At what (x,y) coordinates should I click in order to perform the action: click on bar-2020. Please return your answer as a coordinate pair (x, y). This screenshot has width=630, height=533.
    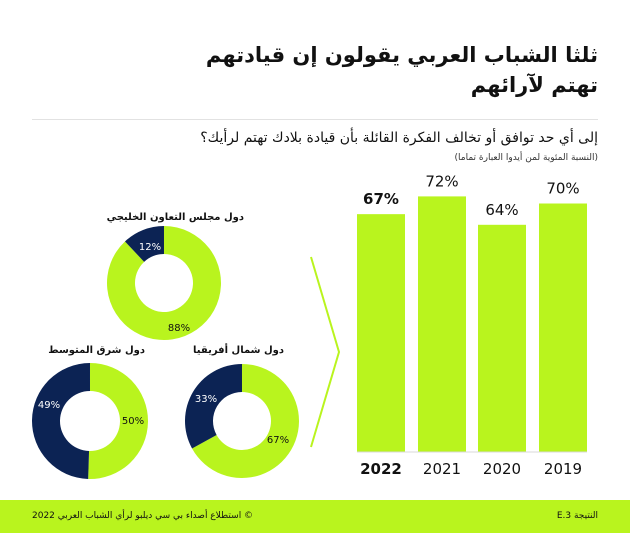
    Looking at the image, I should click on (502, 338).